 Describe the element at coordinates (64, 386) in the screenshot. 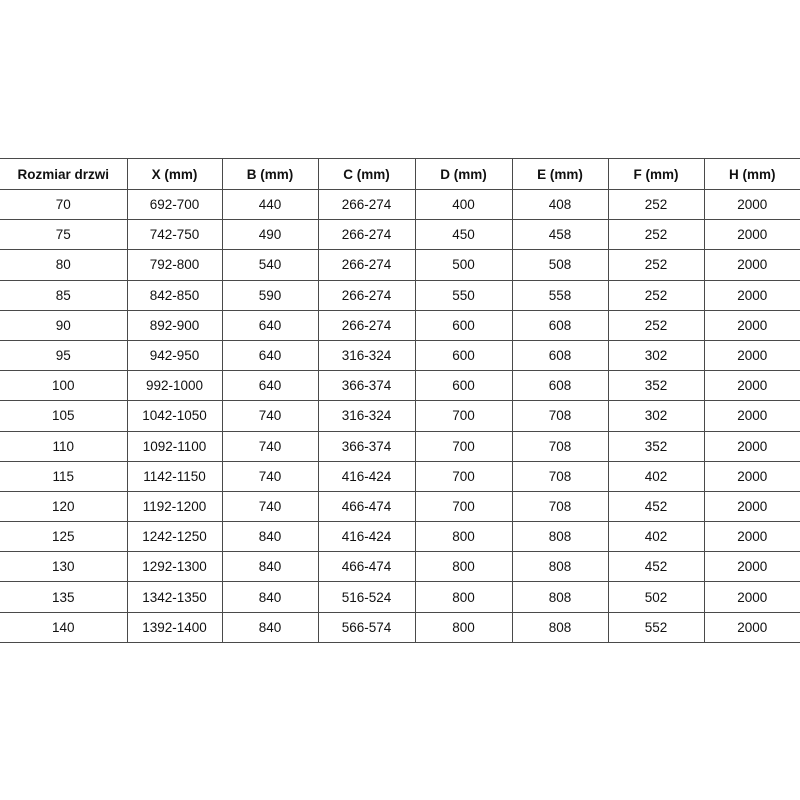

I see `table-cell: 100` at that location.